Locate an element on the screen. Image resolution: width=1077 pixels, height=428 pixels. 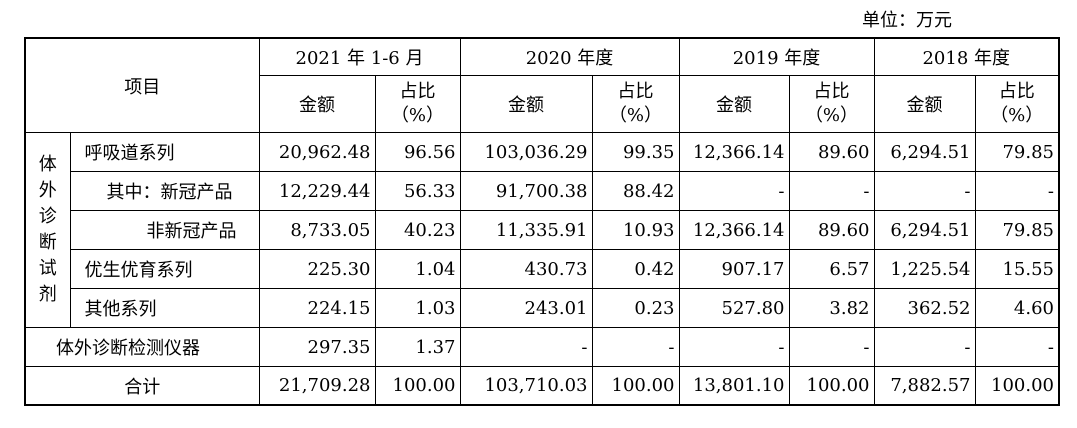
cell-value: 8,733.05 is located at coordinates (317, 230).